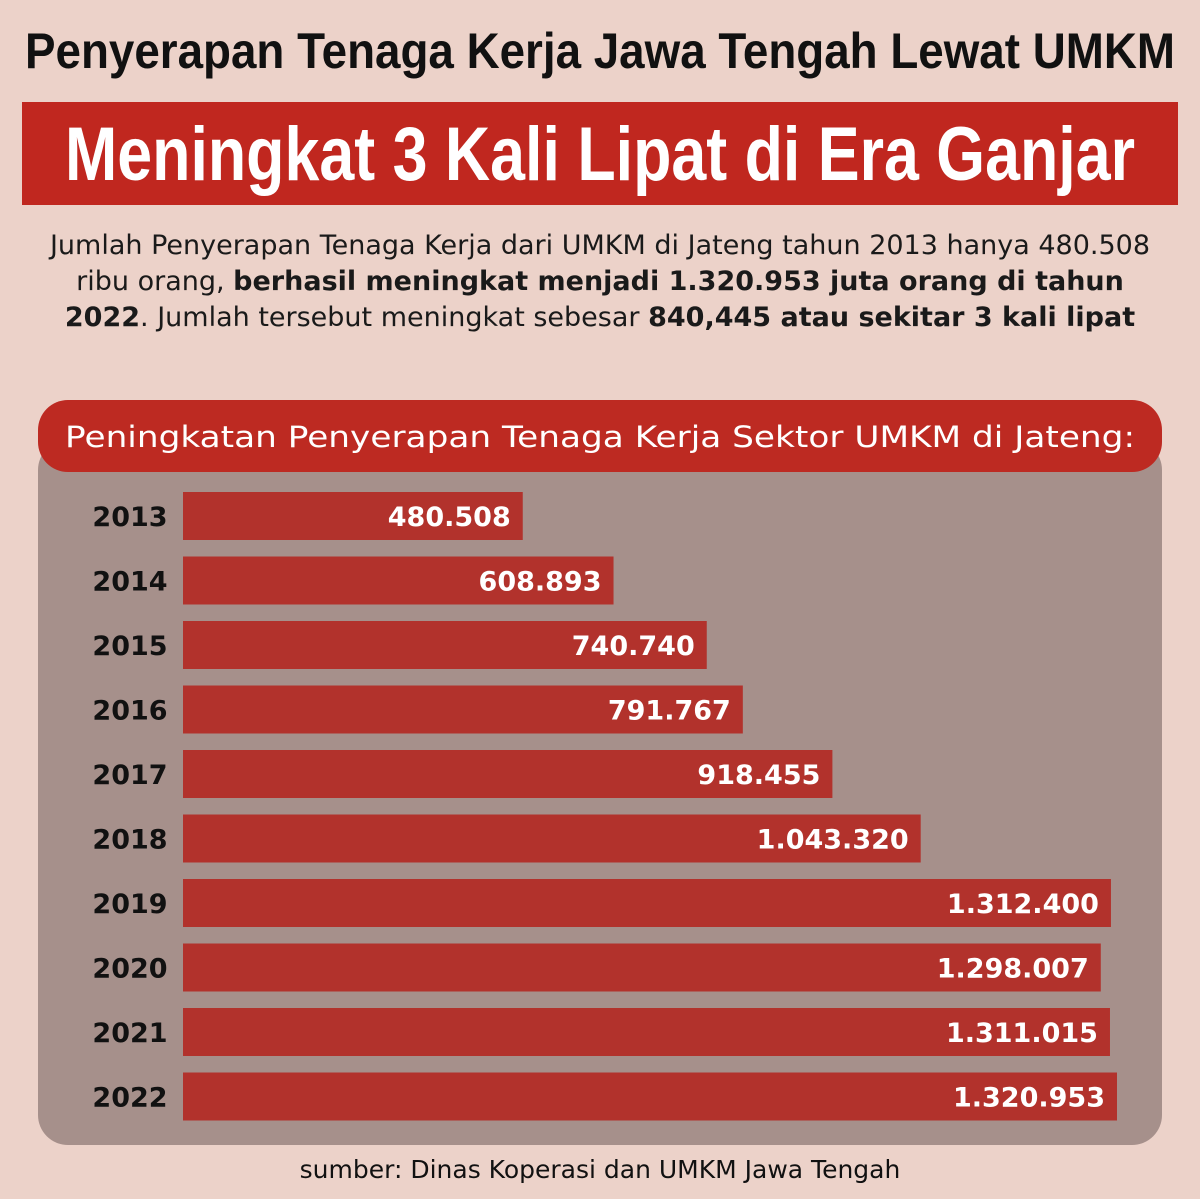  I want to click on y-tick-label: 2019, so click(129, 904).